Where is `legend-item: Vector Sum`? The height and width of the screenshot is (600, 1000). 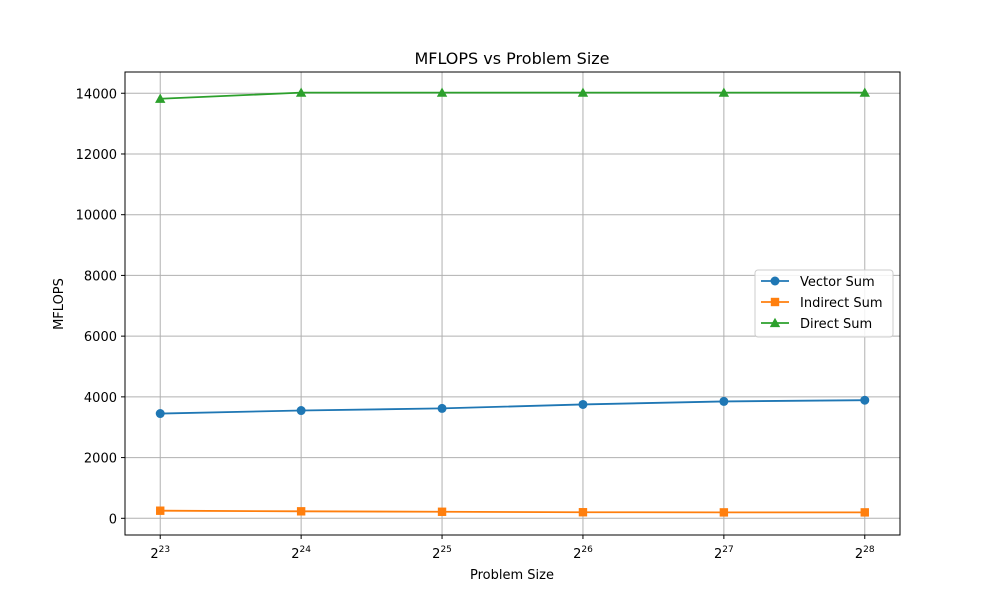
legend-item: Vector Sum is located at coordinates (818, 282).